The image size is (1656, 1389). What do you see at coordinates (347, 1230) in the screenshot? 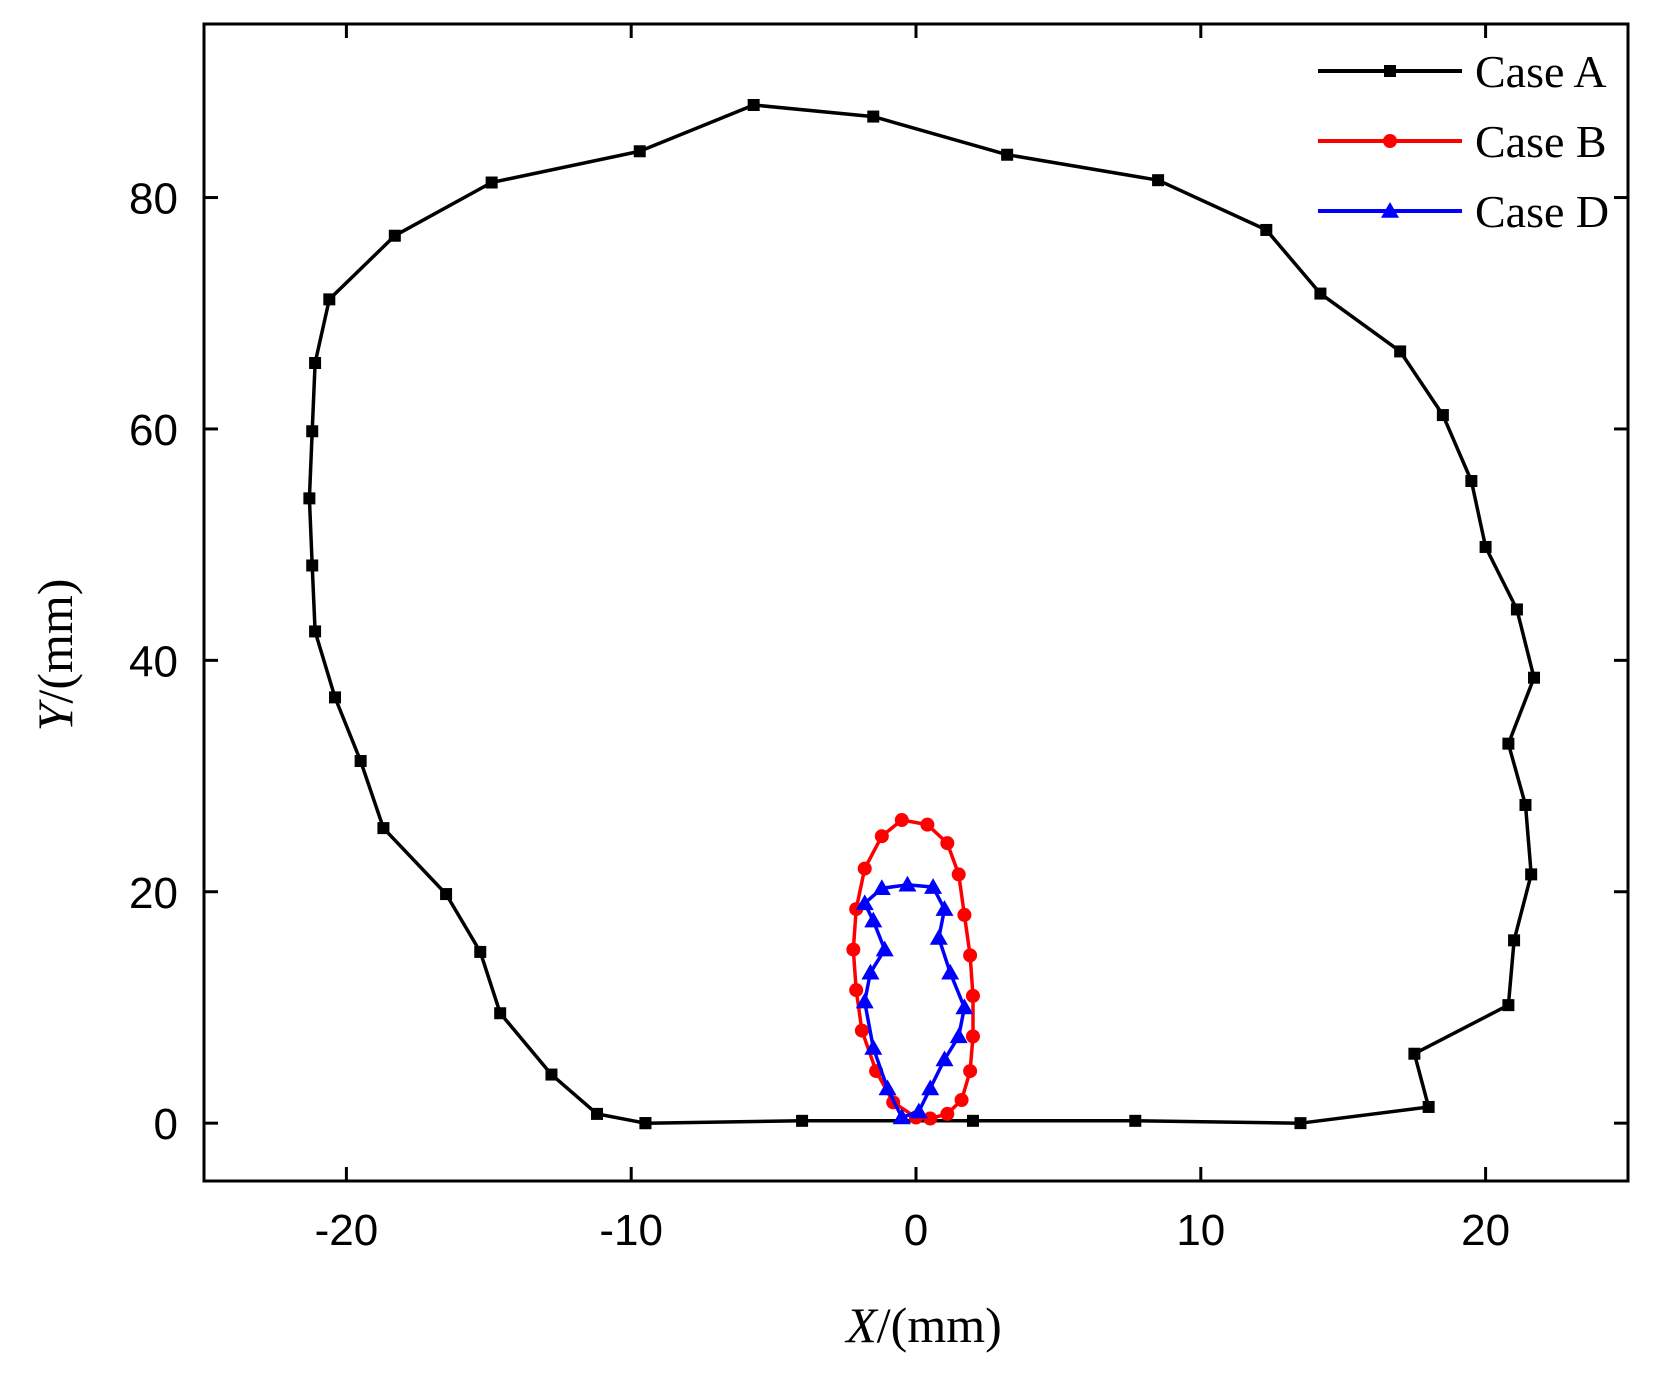
I see `x-tick-label: -20` at bounding box center [347, 1230].